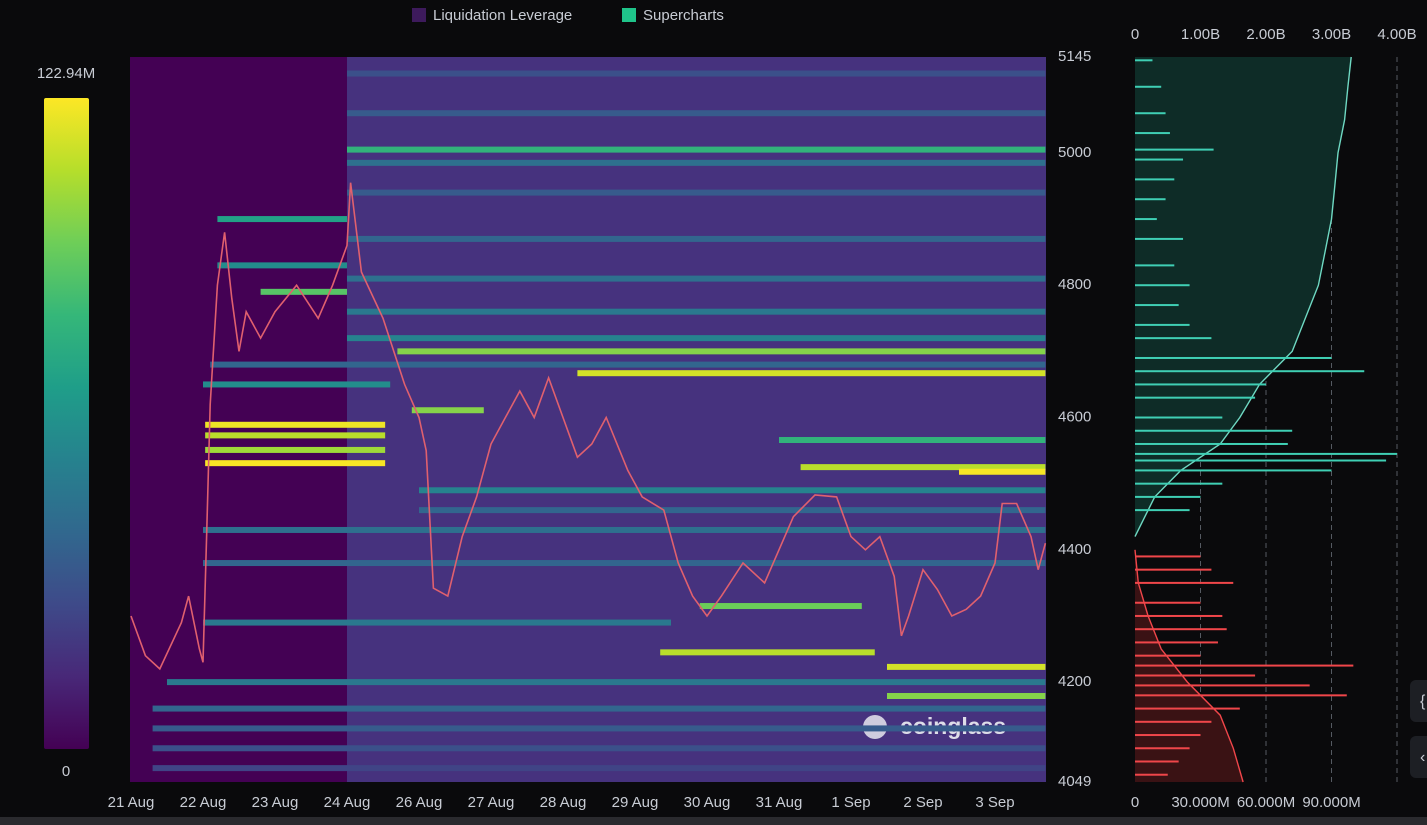 The width and height of the screenshot is (1427, 825). What do you see at coordinates (66, 771) in the screenshot?
I see `colorbar-label: 0` at bounding box center [66, 771].